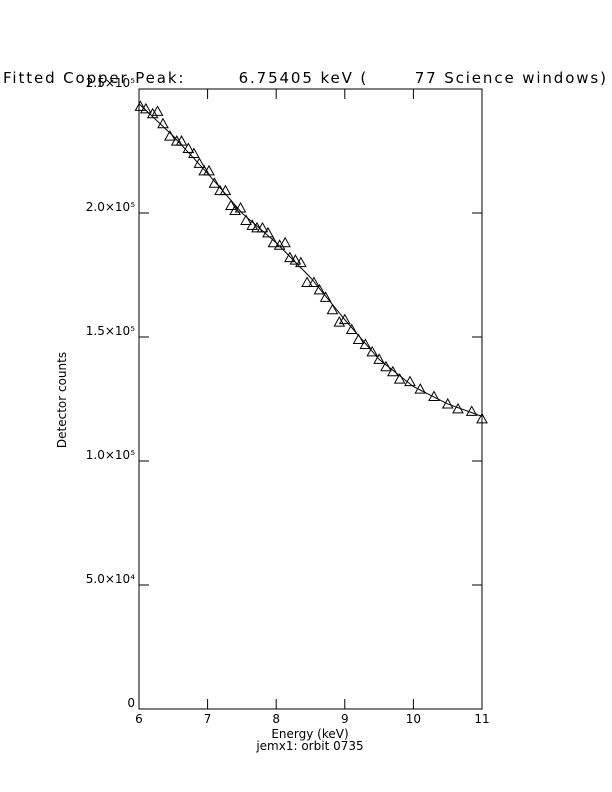 The height and width of the screenshot is (792, 612). I want to click on y-axis-label: Detector counts, so click(62, 400).